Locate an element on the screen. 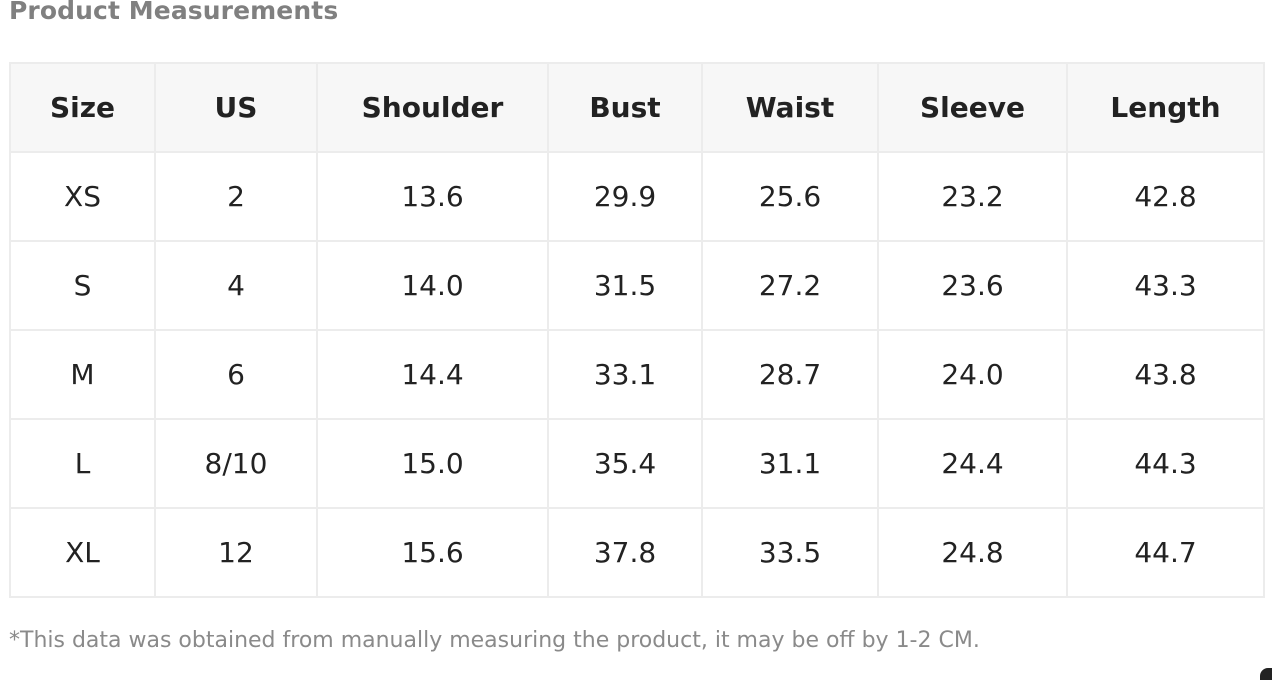  table-row: M 6 14.4 33.1 28.7 24.0 43.8 is located at coordinates (637, 374).